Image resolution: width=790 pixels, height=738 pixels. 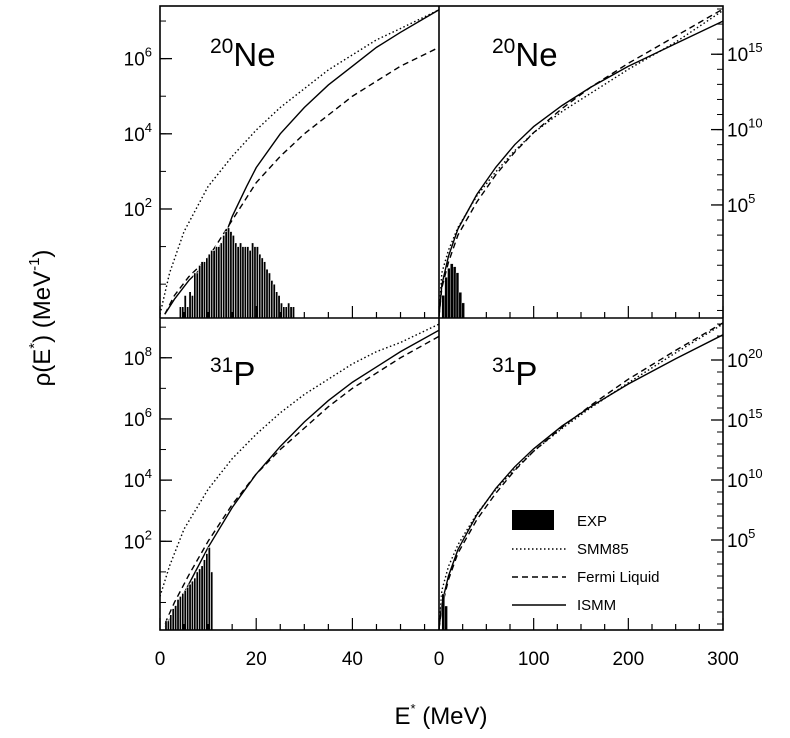 What do you see at coordinates (628, 659) in the screenshot?
I see `x-tick-label: 200` at bounding box center [628, 659].